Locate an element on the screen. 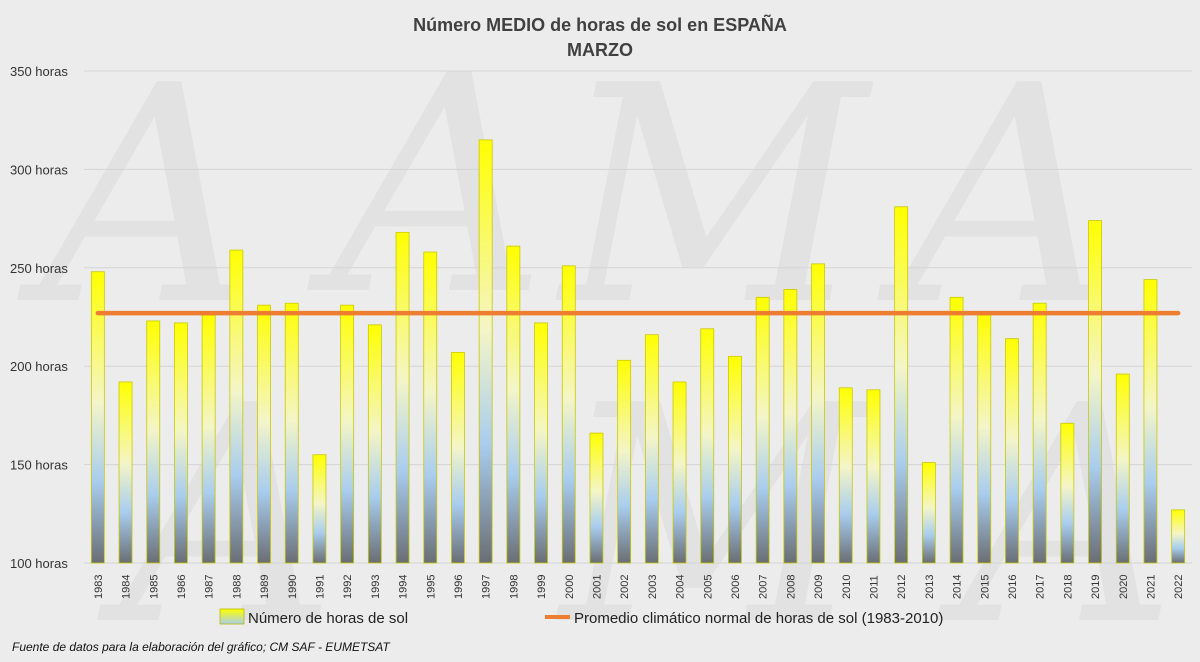 Image resolution: width=1200 pixels, height=662 pixels. bar-1997 is located at coordinates (485, 351).